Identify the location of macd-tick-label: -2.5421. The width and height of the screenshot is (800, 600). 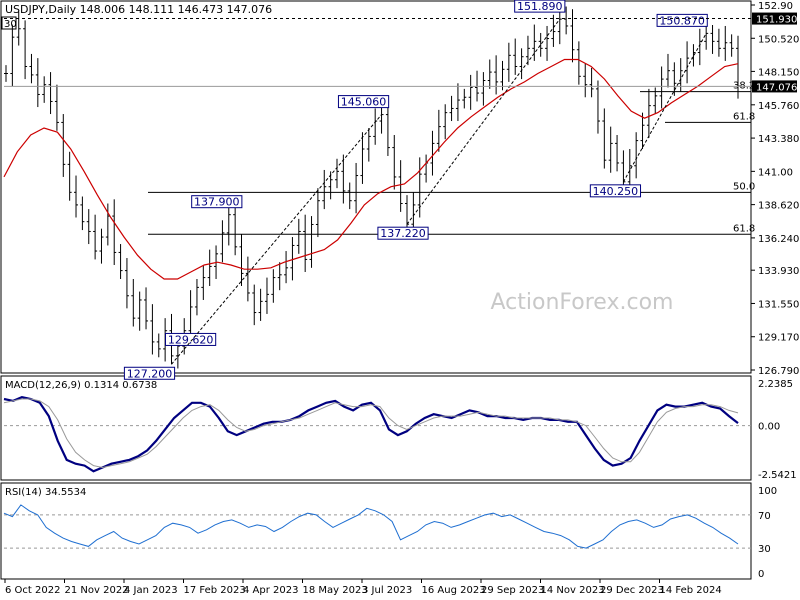
(777, 475).